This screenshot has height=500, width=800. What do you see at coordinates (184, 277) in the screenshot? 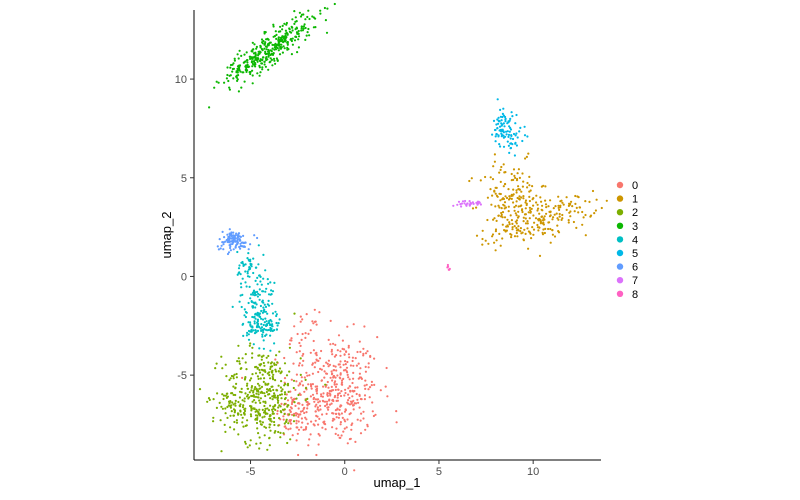
I see `y-tick-label: 0` at bounding box center [184, 277].